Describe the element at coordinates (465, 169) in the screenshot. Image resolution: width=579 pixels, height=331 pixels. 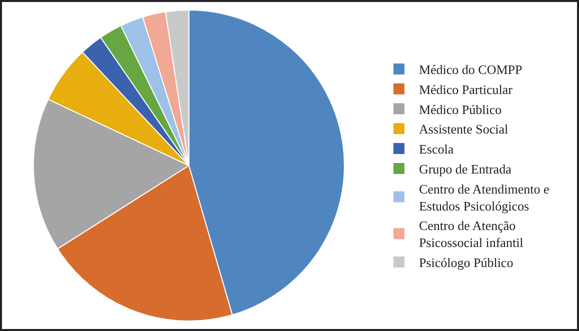
I see `legend-label: Grupo de Entrada` at that location.